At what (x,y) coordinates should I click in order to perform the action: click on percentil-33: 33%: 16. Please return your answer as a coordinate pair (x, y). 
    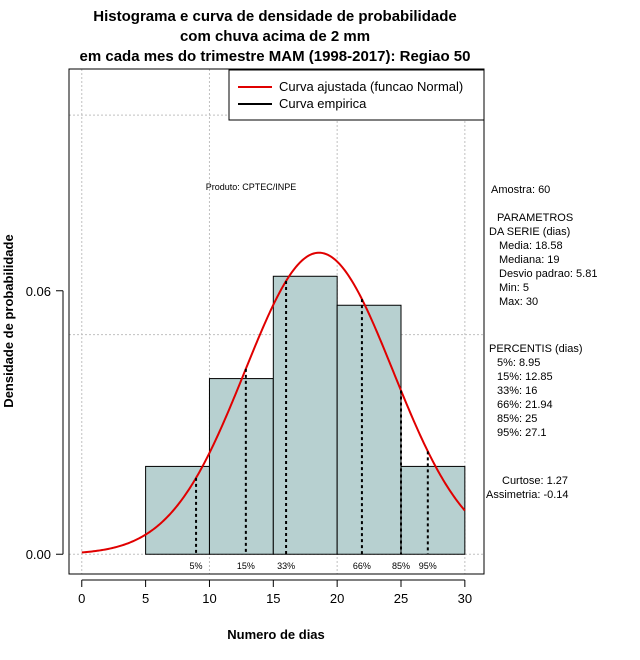
    Looking at the image, I should click on (517, 391).